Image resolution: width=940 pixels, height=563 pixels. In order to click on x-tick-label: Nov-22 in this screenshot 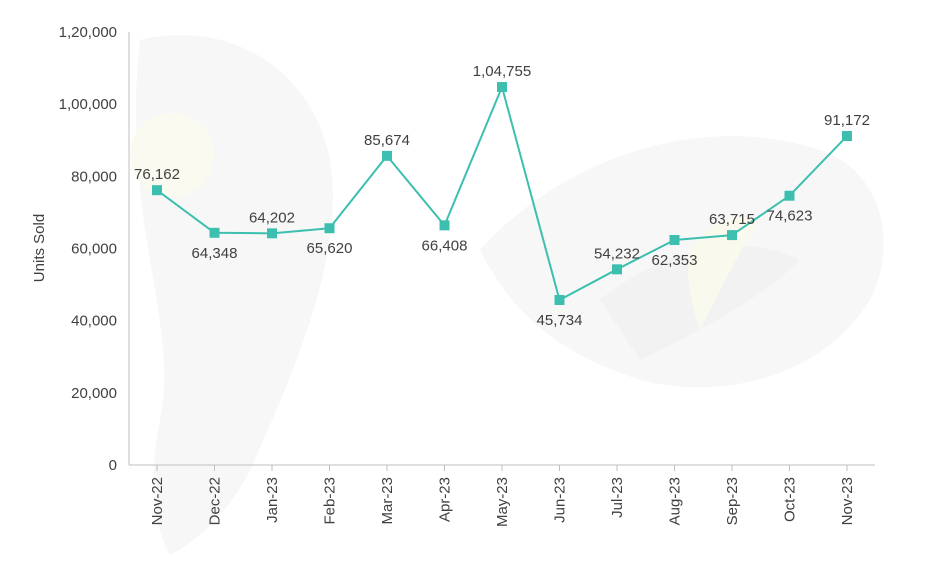, I will do `click(157, 501)`.